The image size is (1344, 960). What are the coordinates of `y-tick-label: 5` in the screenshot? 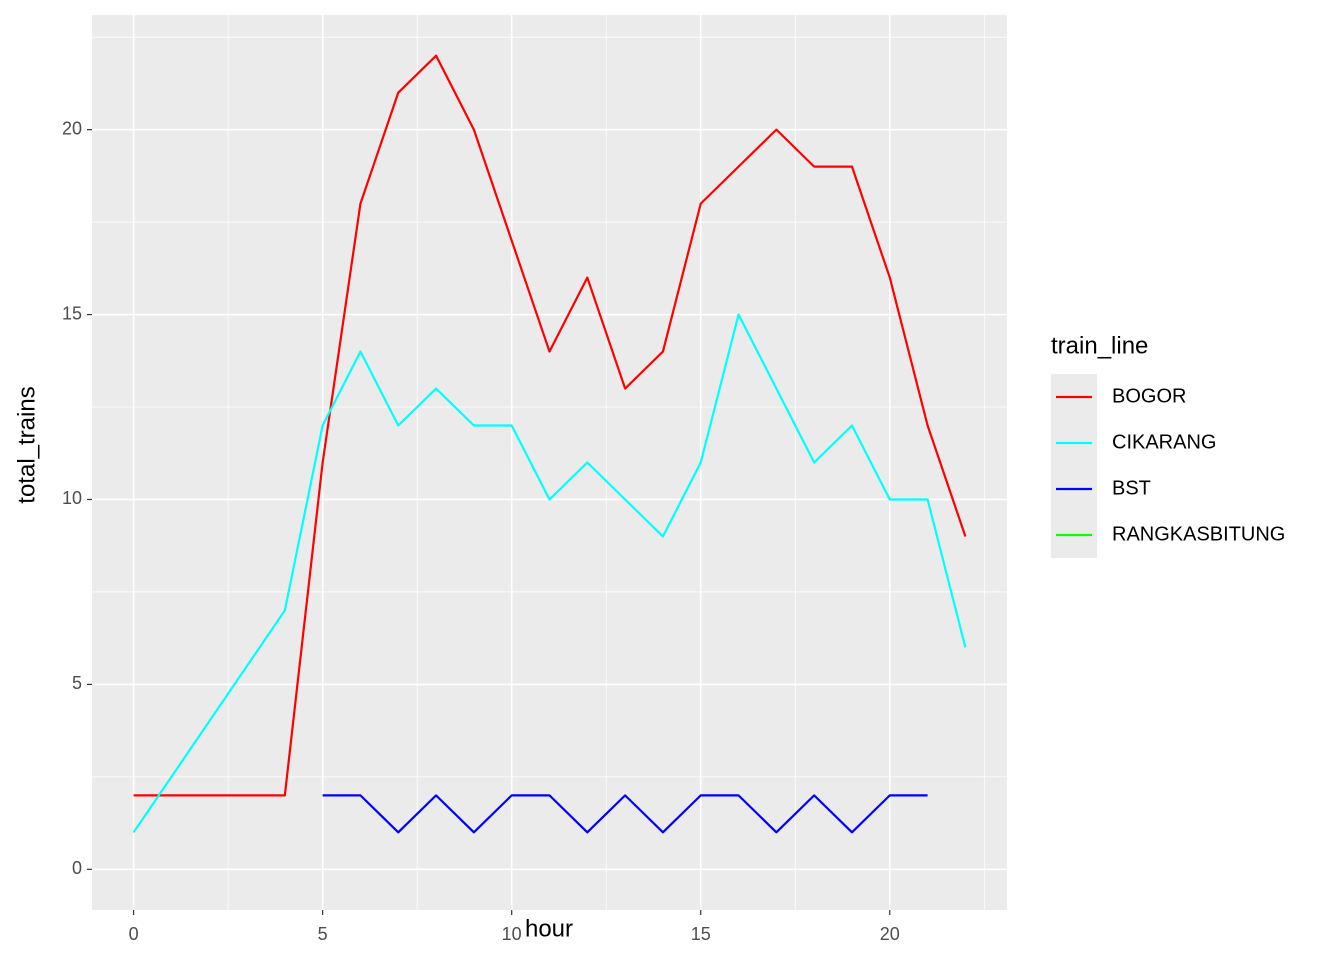 It's located at (77, 683).